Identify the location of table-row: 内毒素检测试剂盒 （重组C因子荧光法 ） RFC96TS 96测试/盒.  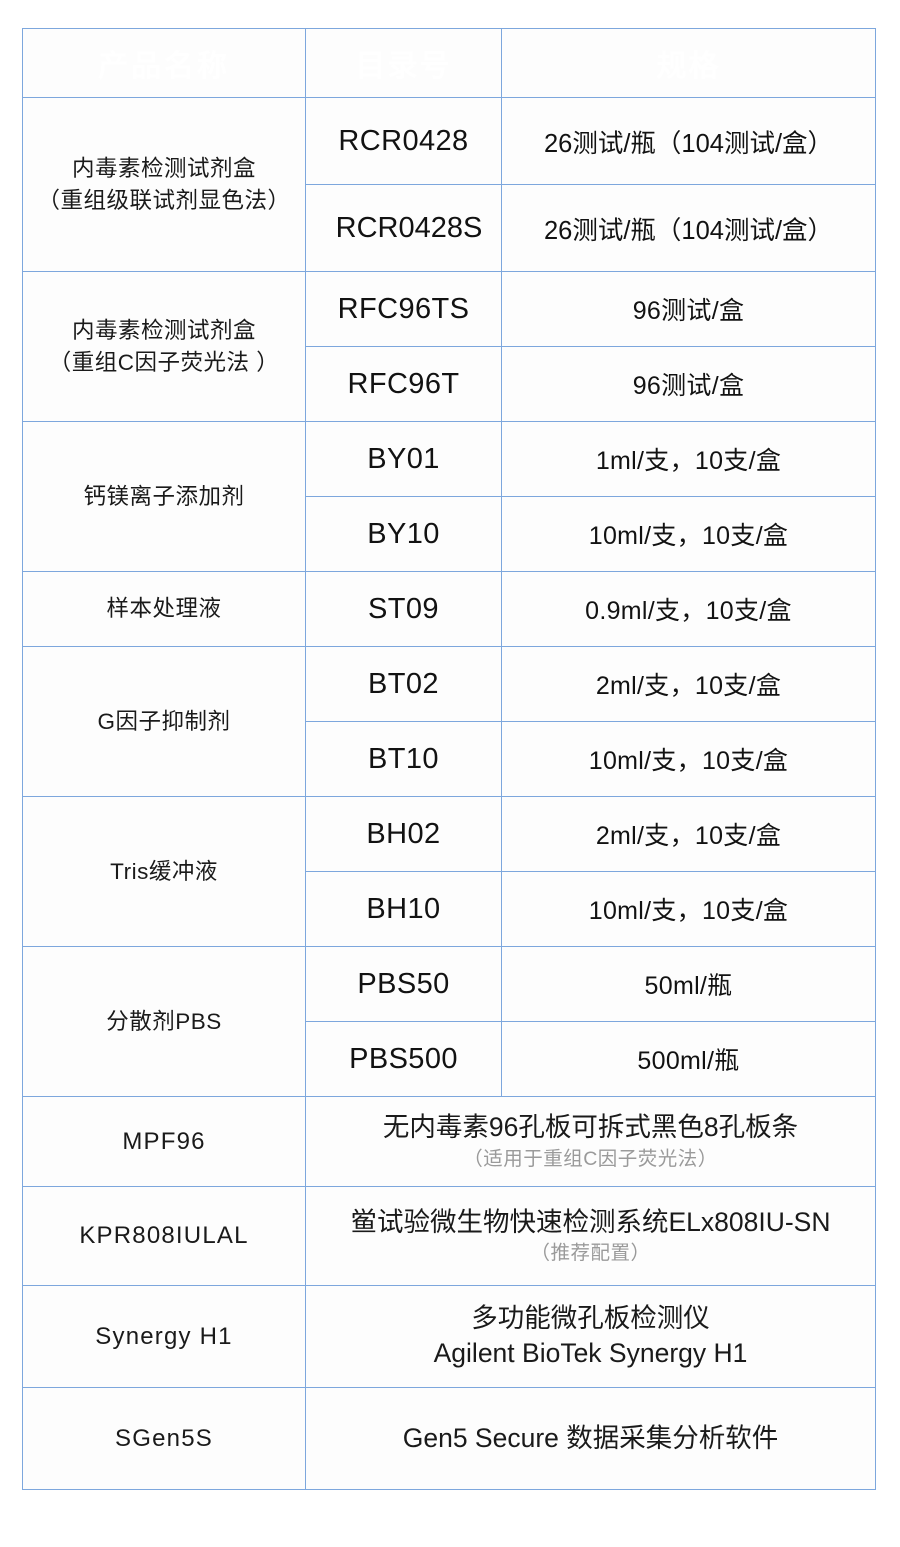
(449, 346).